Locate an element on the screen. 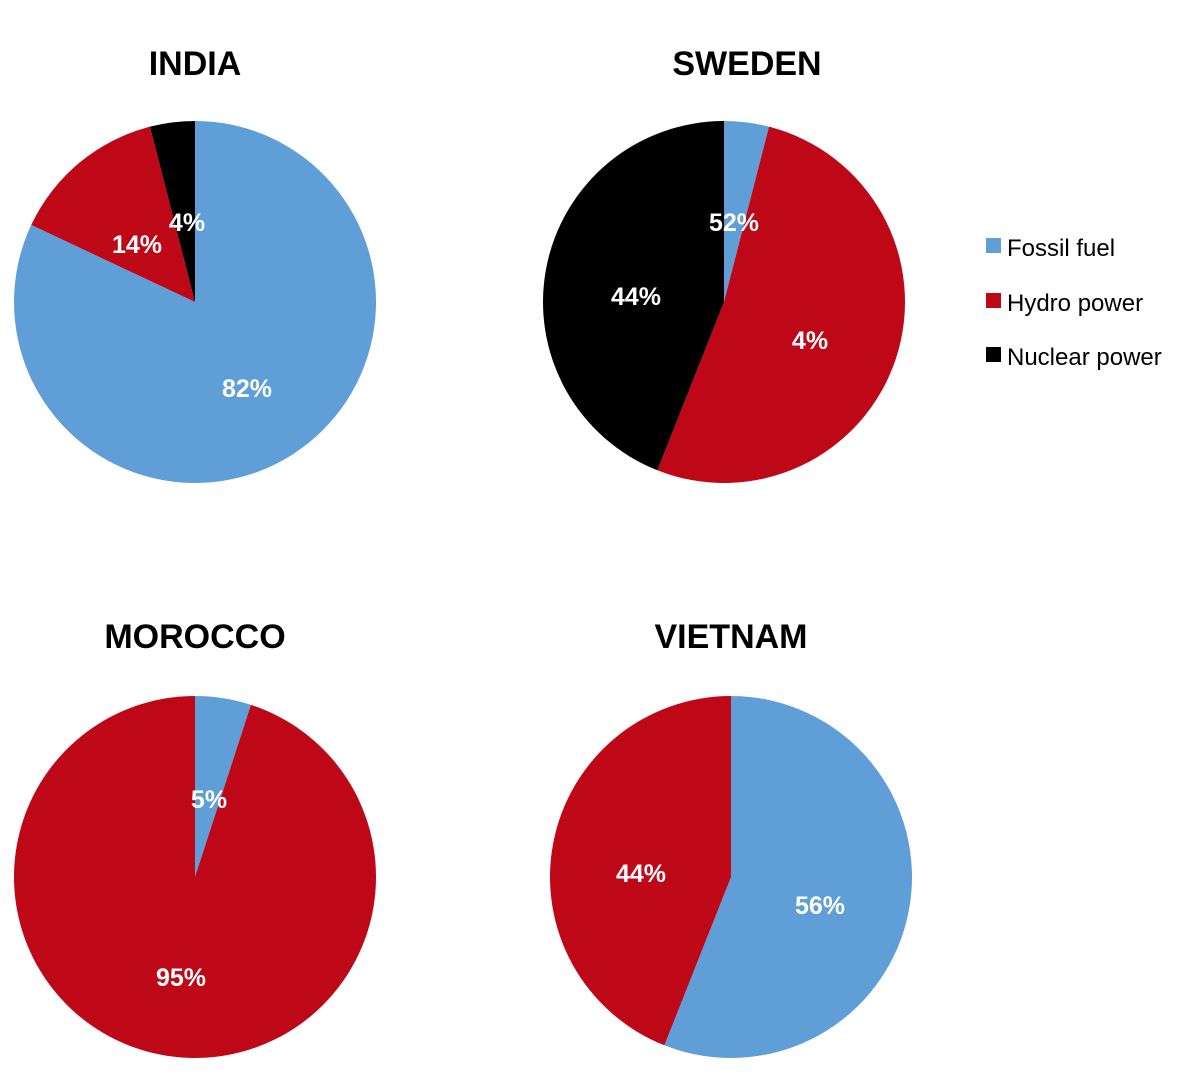  morocco-label-hydro-power: 95% is located at coordinates (181, 978).